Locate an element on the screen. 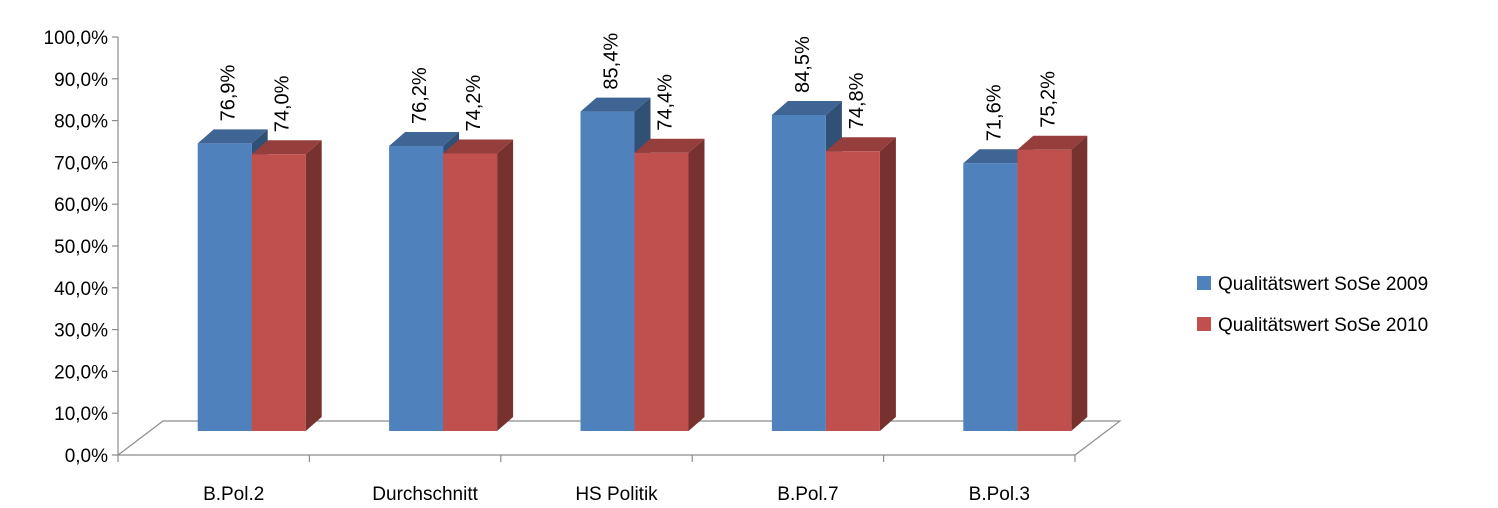 This screenshot has width=1498, height=508. floor-outline is located at coordinates (619, 438).